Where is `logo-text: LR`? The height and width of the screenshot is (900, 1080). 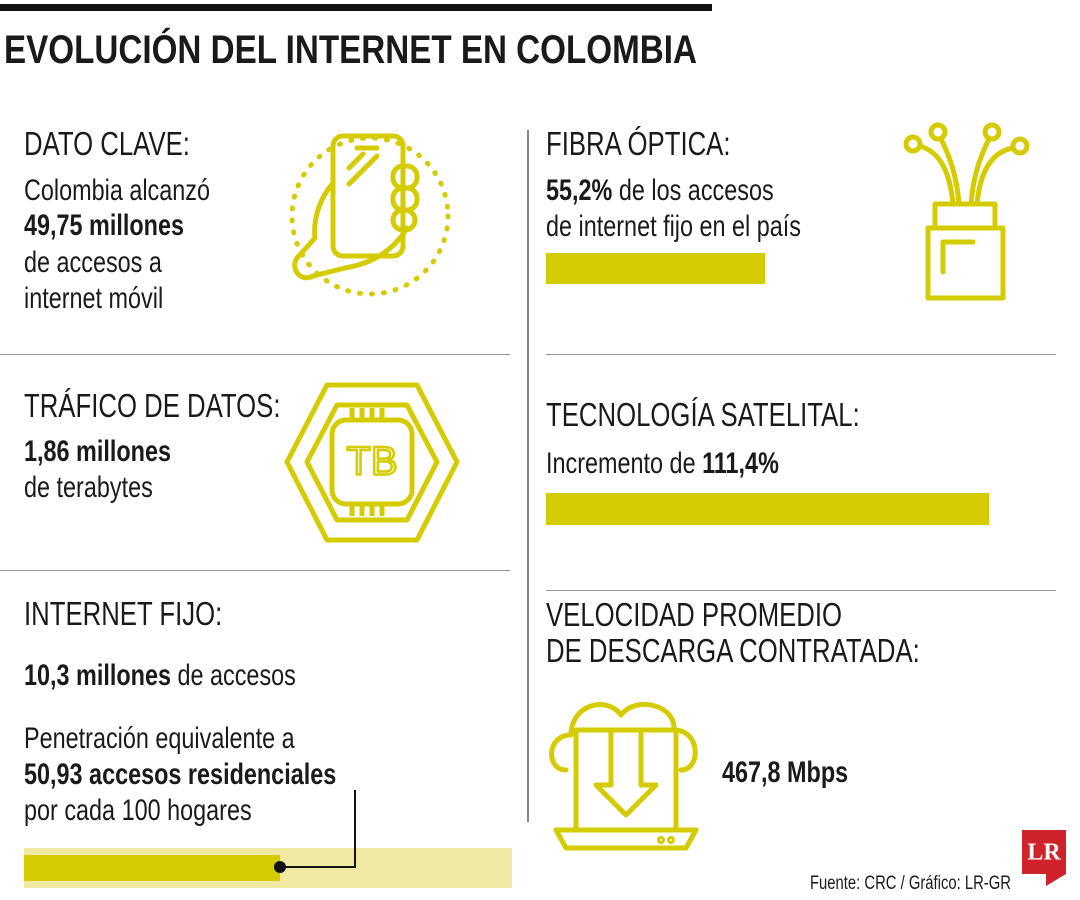 logo-text: LR is located at coordinates (1044, 853).